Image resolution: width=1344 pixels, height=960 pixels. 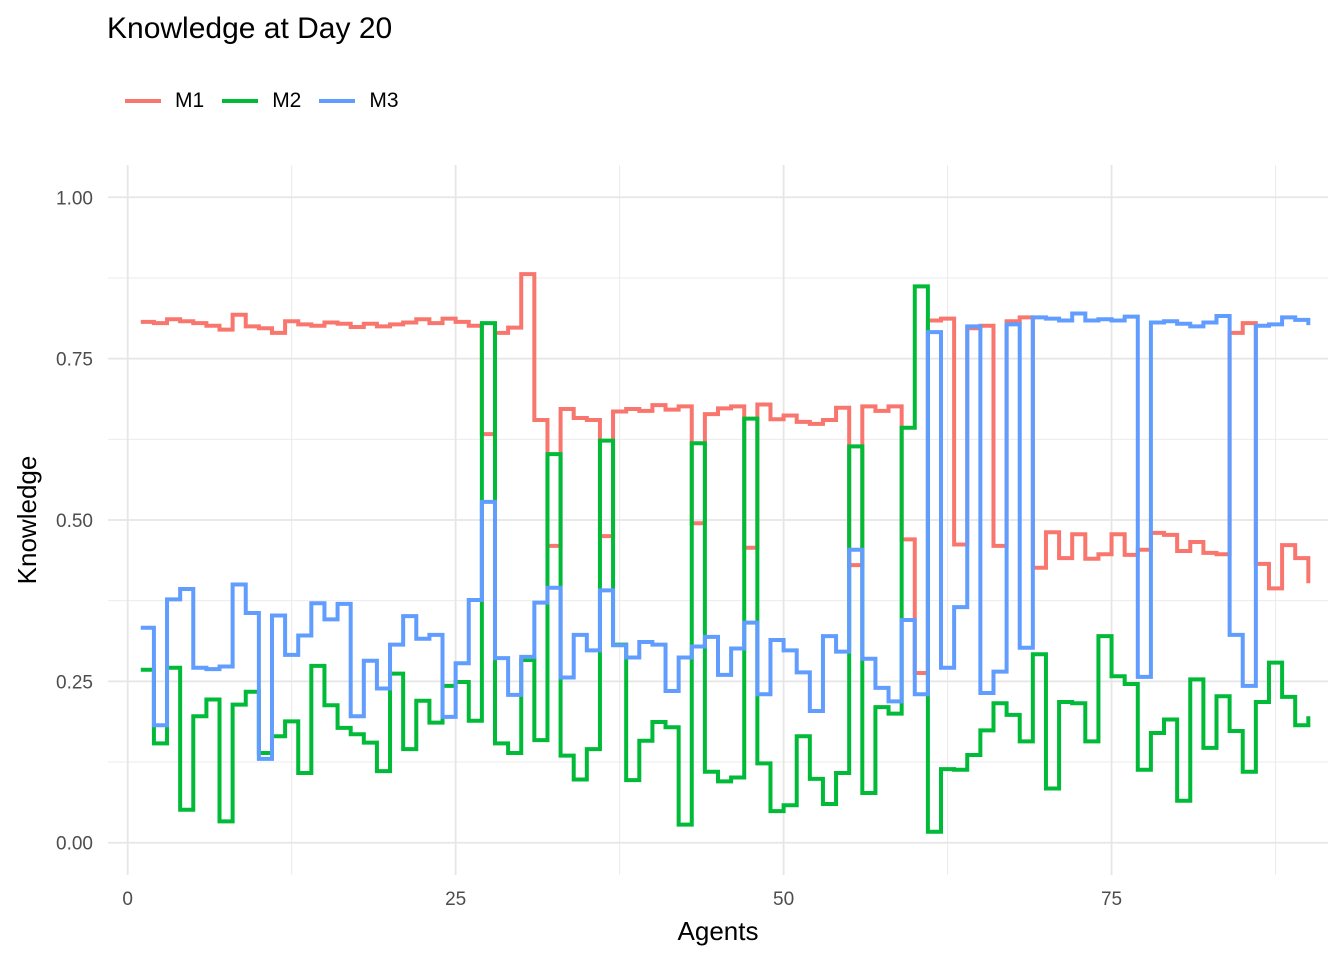 What do you see at coordinates (384, 100) in the screenshot?
I see `legend-label-m3: M3` at bounding box center [384, 100].